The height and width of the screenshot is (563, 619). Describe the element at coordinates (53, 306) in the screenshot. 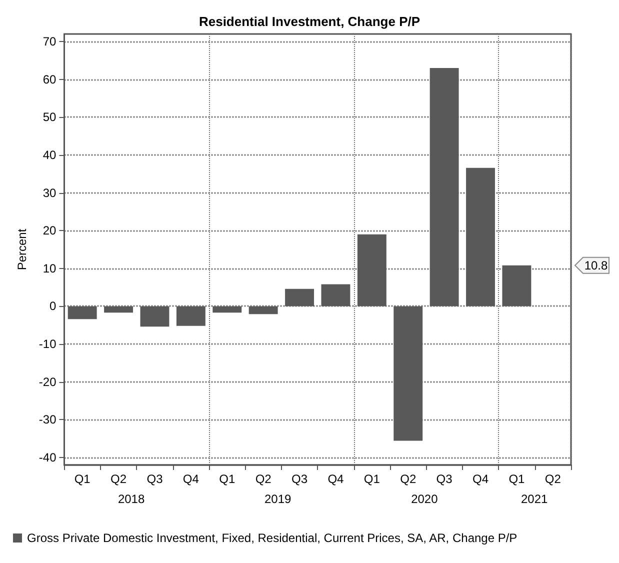

I see `y-tick-label: 0` at that location.